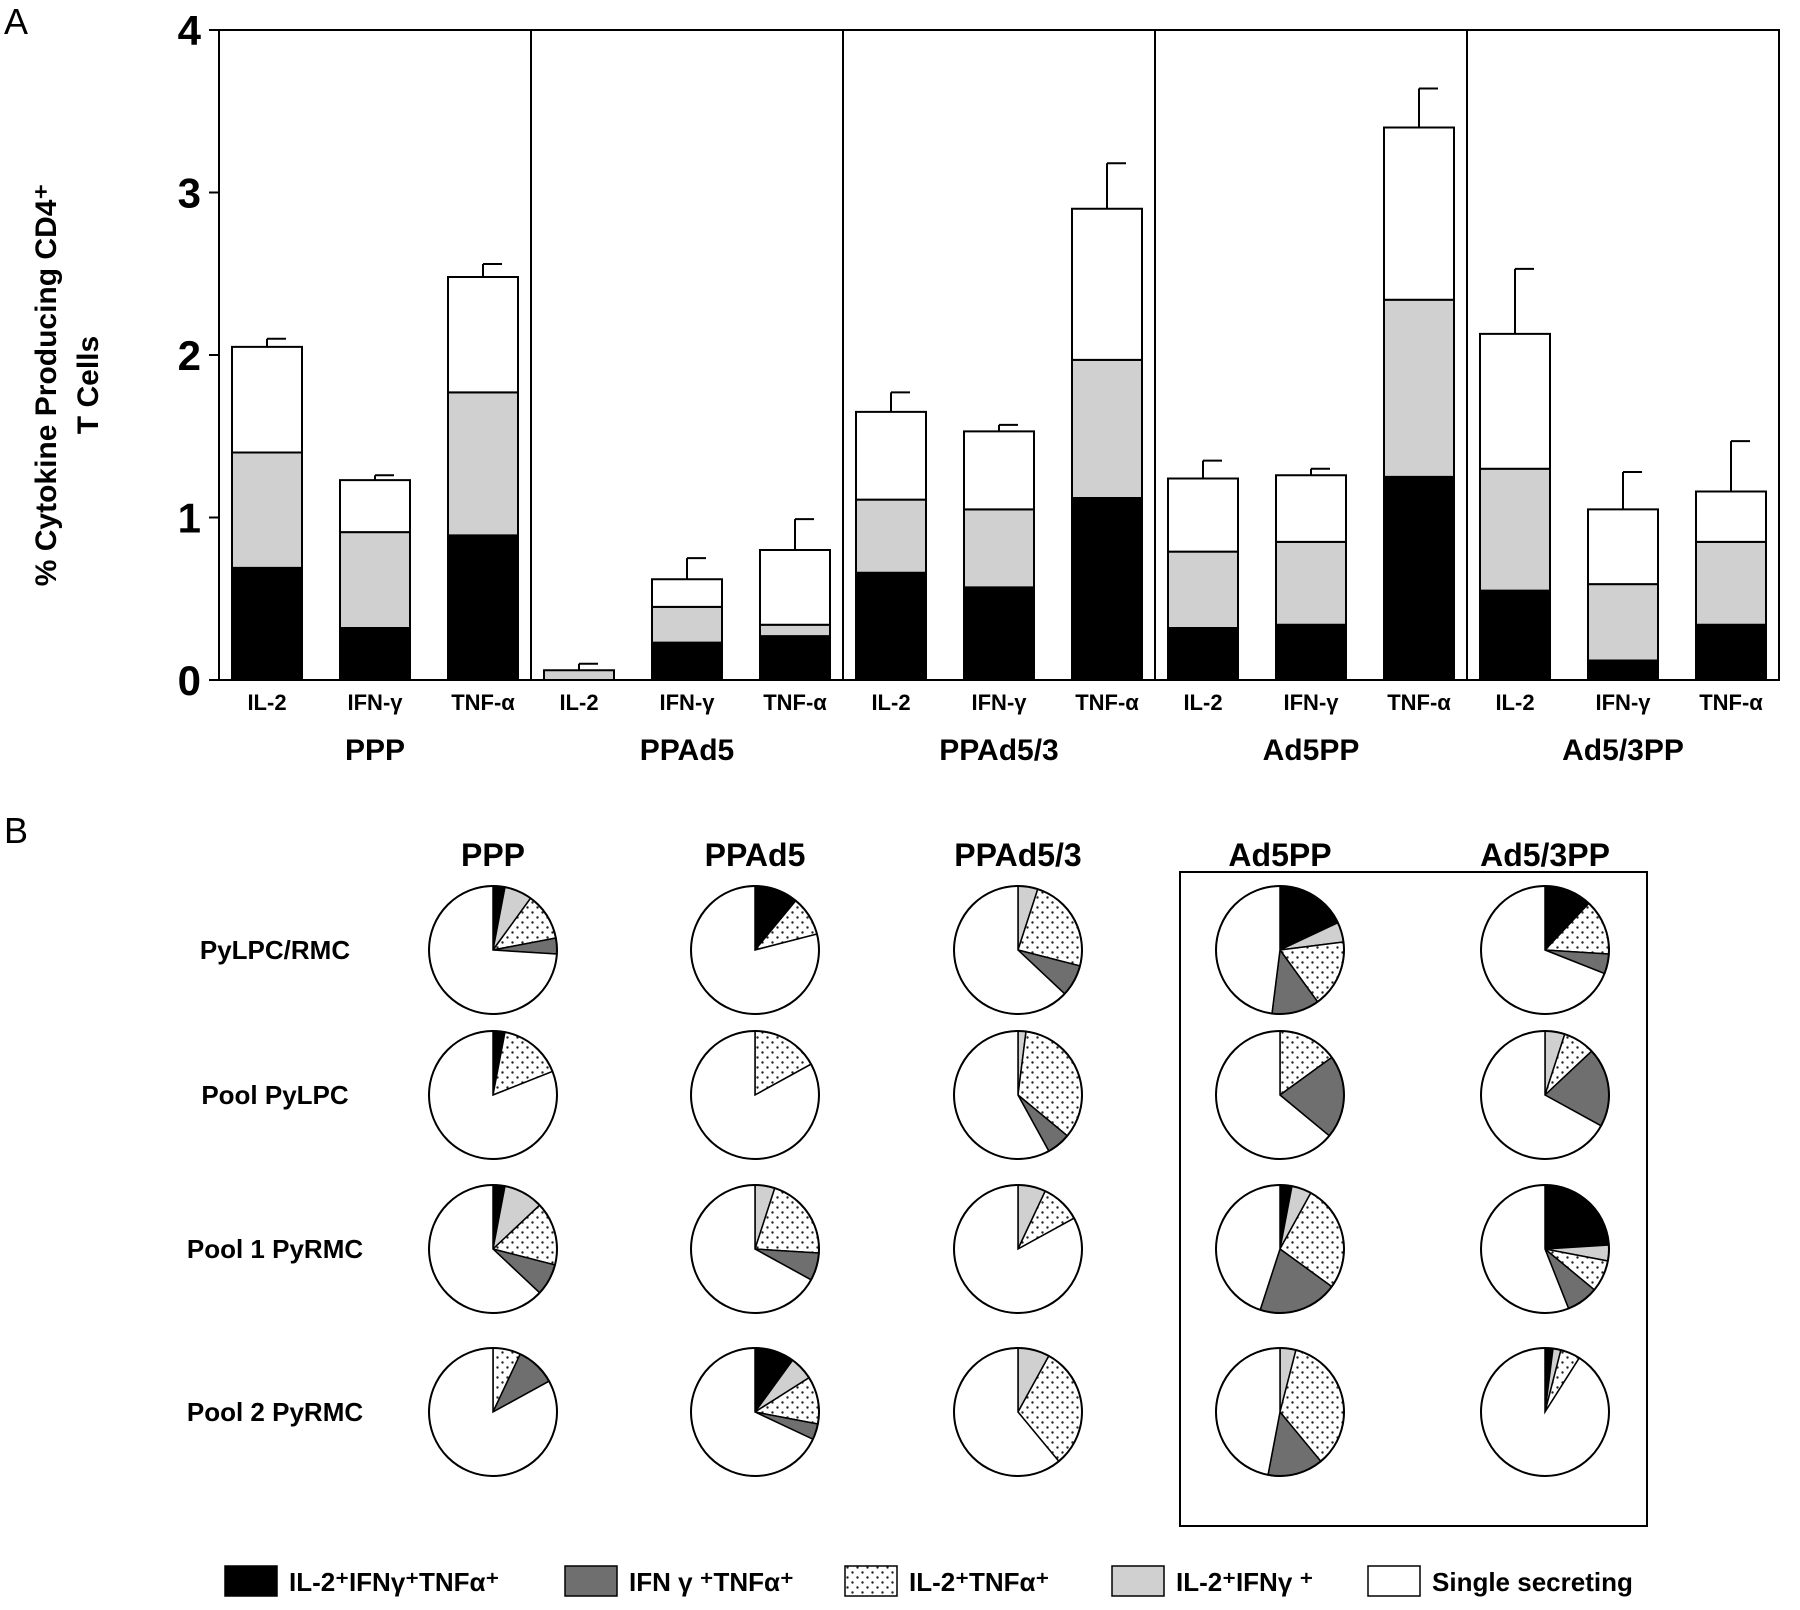 The width and height of the screenshot is (1800, 1610). I want to click on pie-column-header: PPAd5/3, so click(1017, 855).